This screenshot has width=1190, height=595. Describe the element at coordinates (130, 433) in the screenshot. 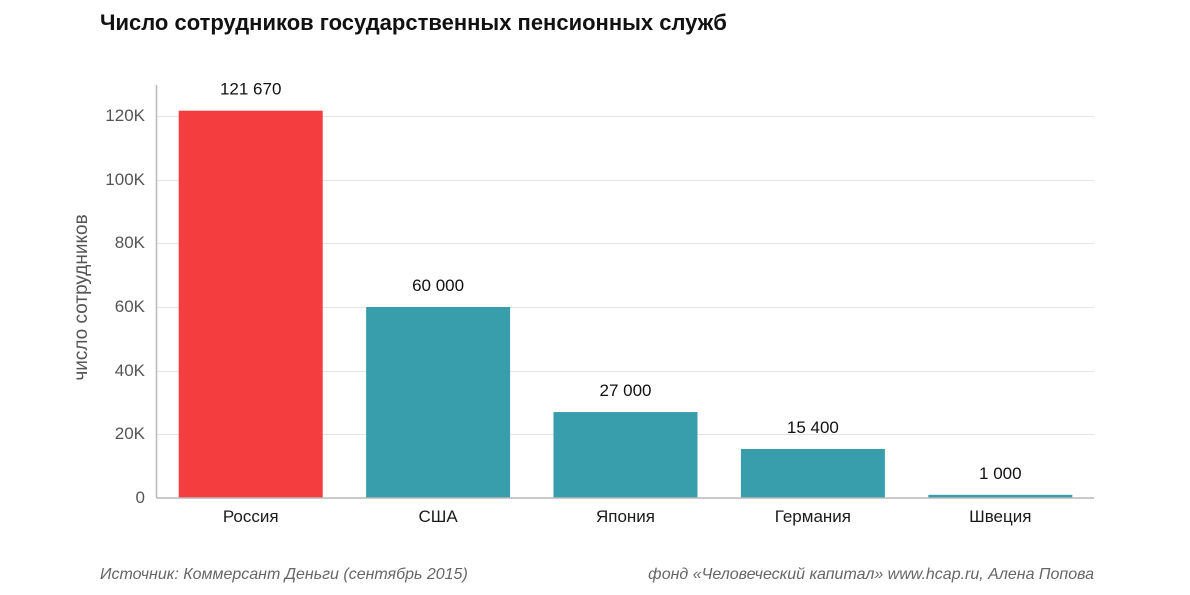

I see `y-tick-label: 20K` at that location.